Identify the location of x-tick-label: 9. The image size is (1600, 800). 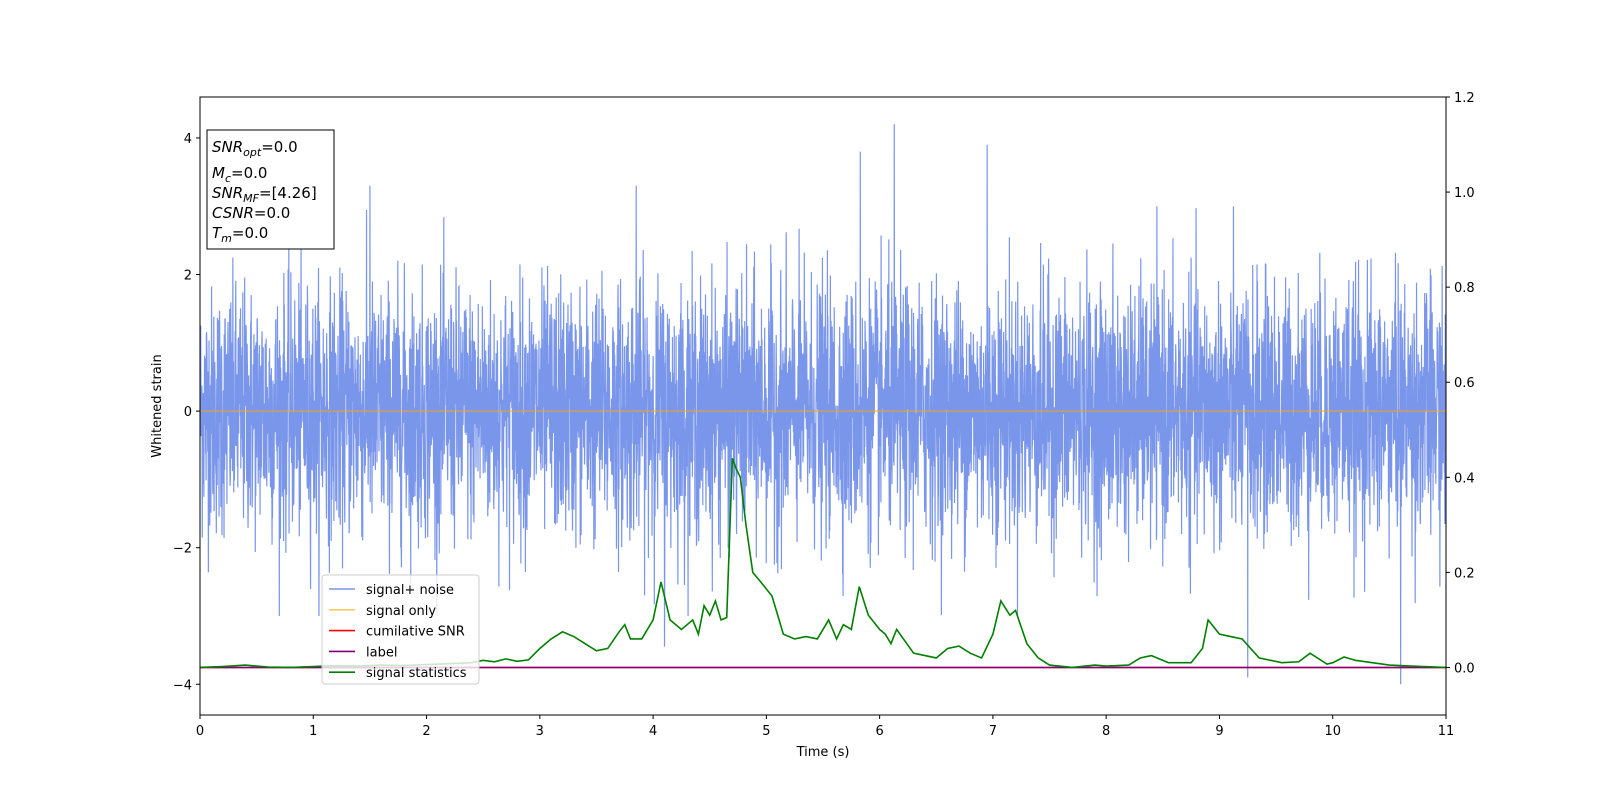
(1219, 731).